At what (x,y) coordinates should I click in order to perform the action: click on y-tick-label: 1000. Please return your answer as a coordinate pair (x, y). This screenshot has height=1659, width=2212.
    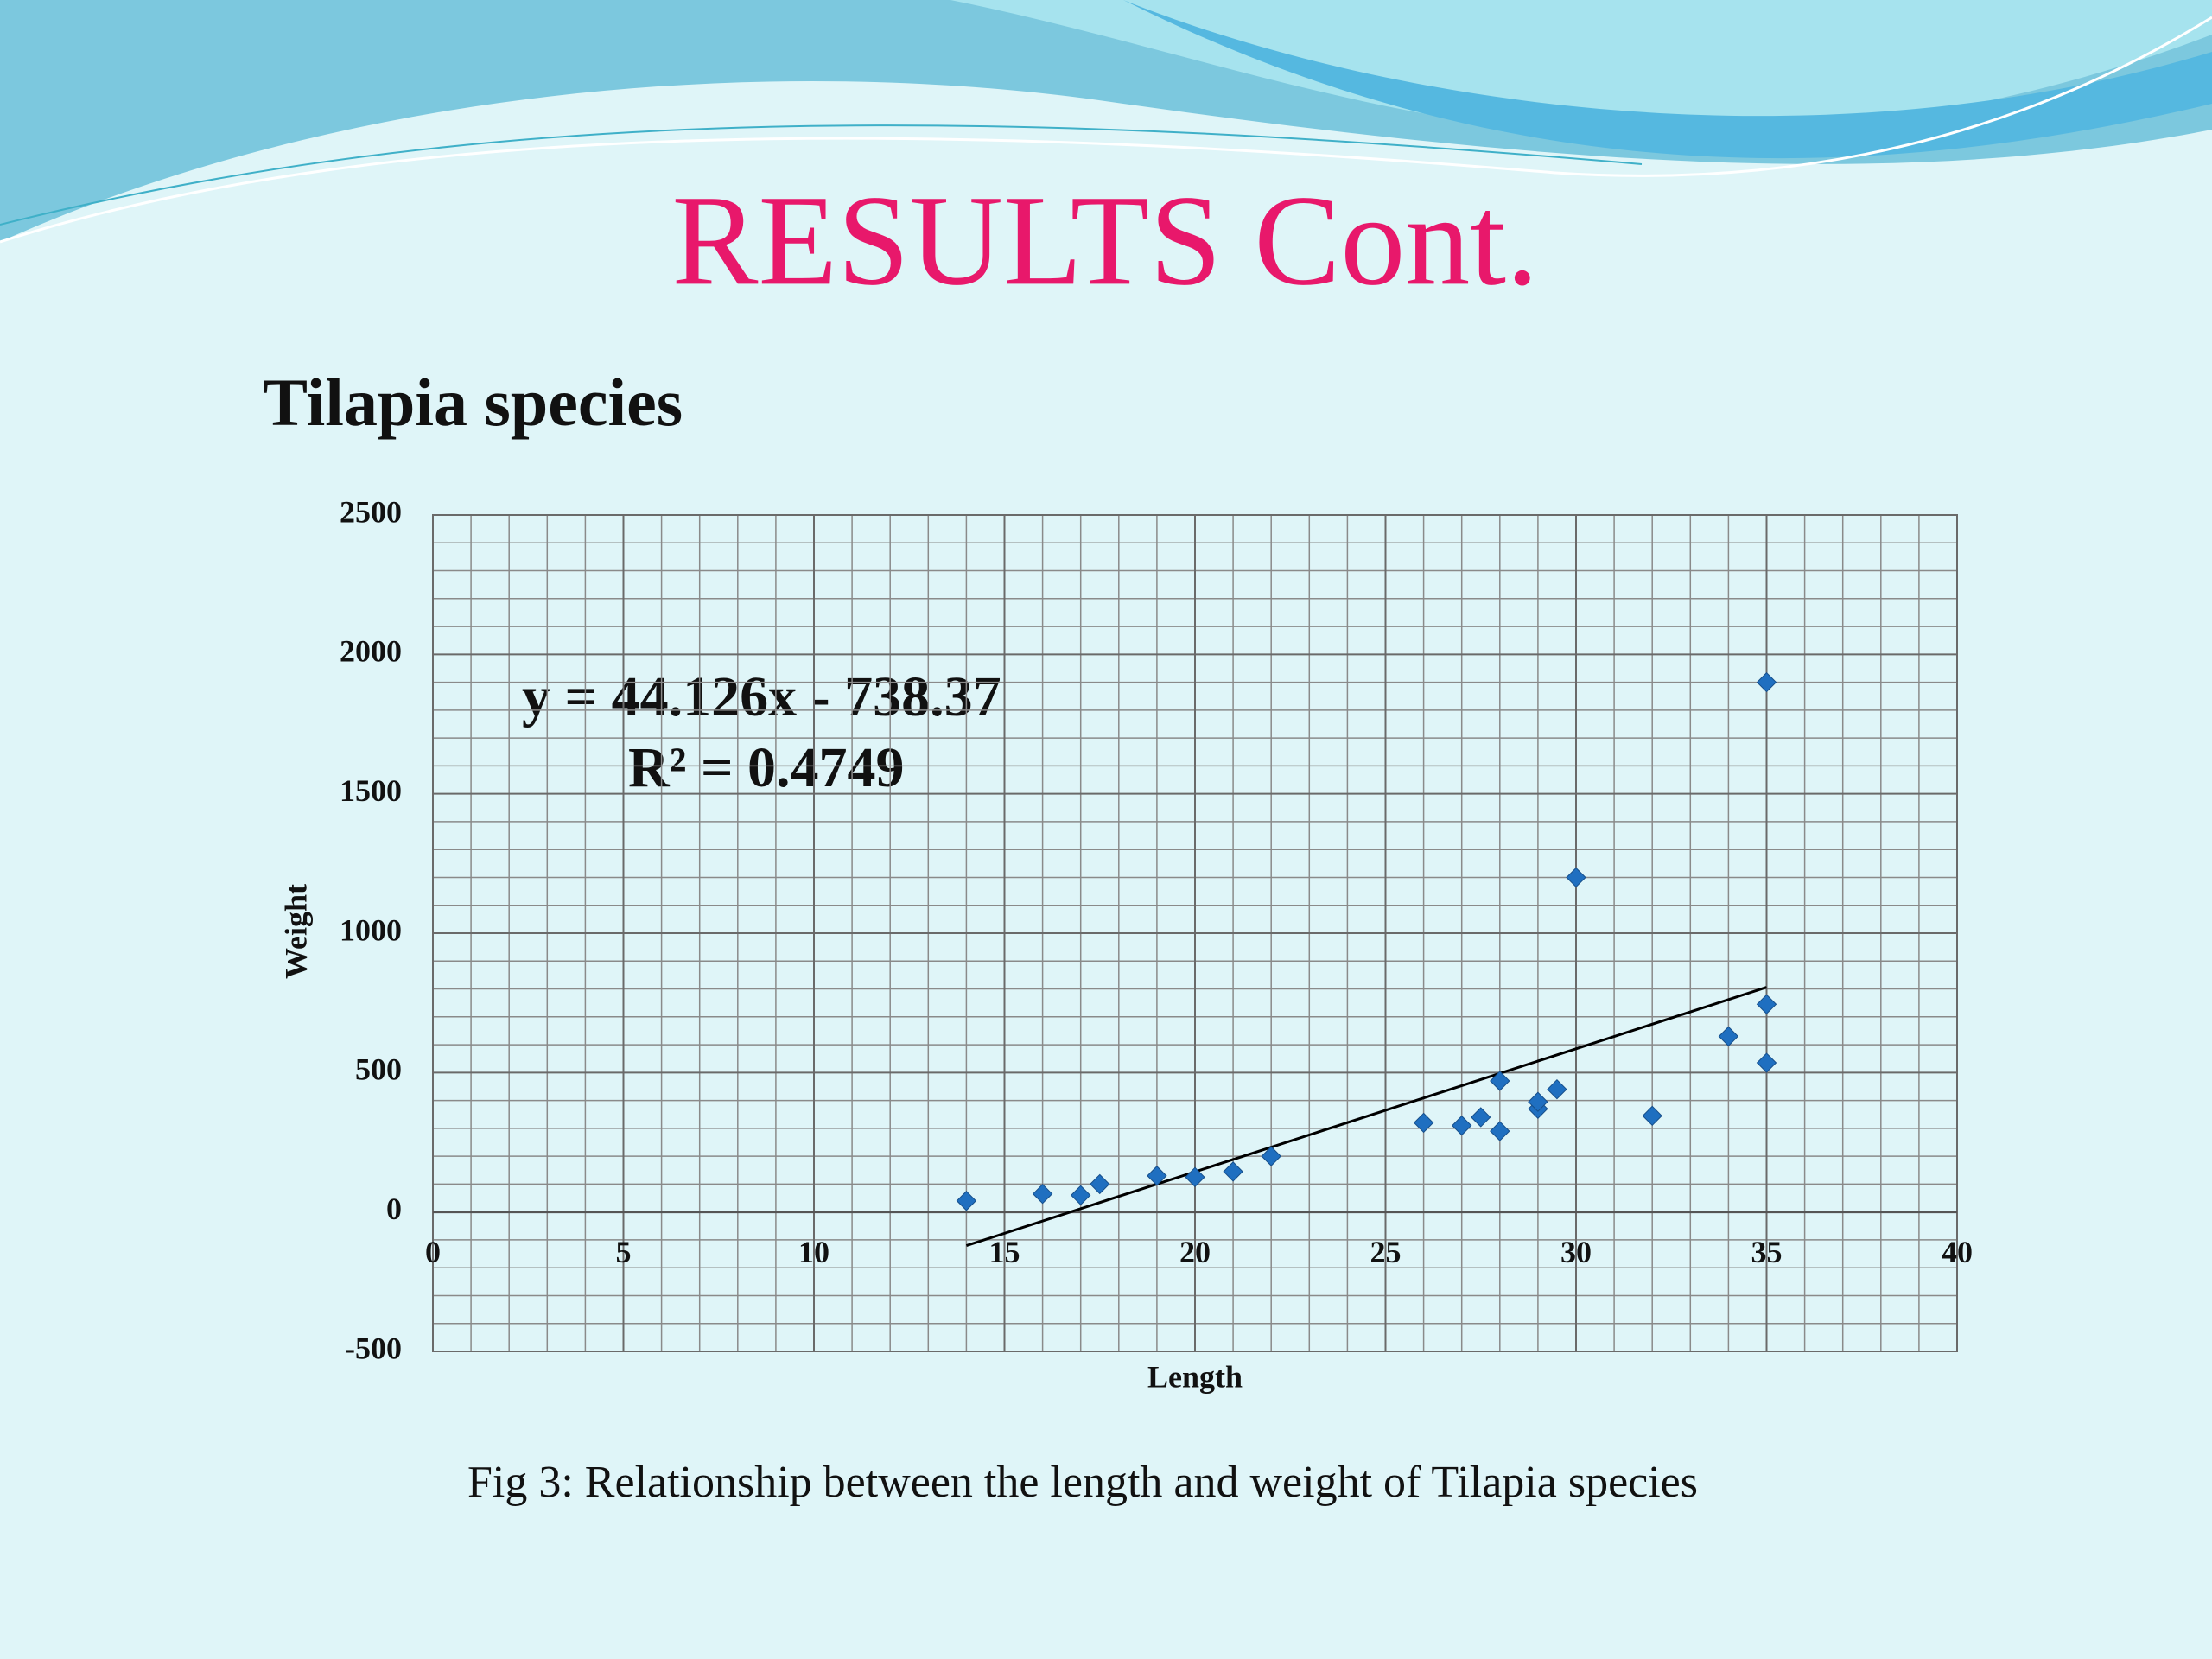
    Looking at the image, I should click on (371, 929).